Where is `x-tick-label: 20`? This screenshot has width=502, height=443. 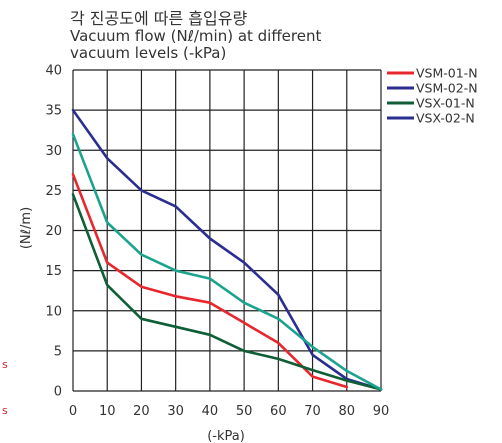 x-tick-label: 20 is located at coordinates (141, 411).